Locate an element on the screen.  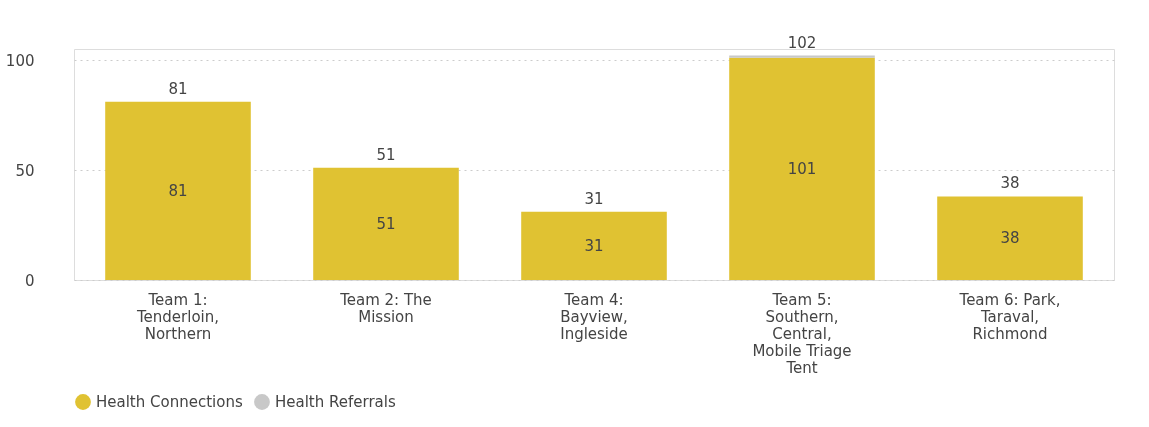
x-tick-label: Team 4: Bayview, Ingleside is located at coordinates (594, 316).